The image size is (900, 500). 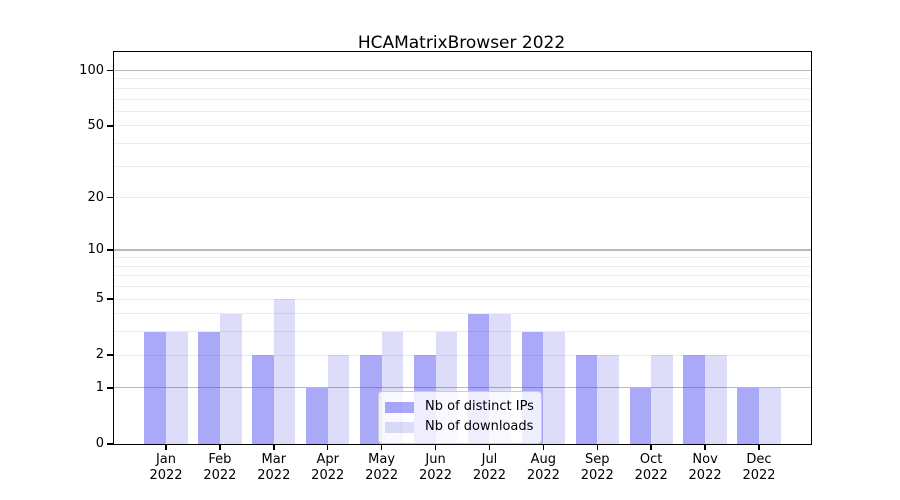 I want to click on y-tick-label-10: 10, so click(x=95, y=249).